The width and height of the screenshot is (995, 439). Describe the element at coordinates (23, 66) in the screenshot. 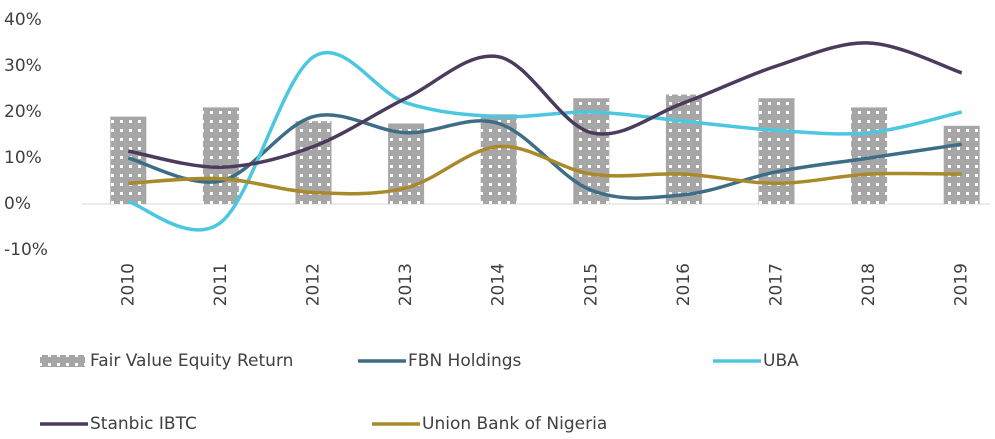

I see `y-tick-label: 30%` at that location.